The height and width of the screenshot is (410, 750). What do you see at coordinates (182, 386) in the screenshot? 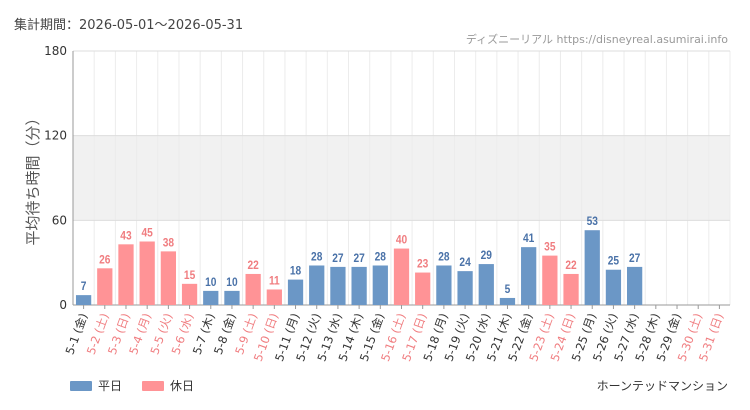
I see `legend-holiday-label: 休日` at bounding box center [182, 386].